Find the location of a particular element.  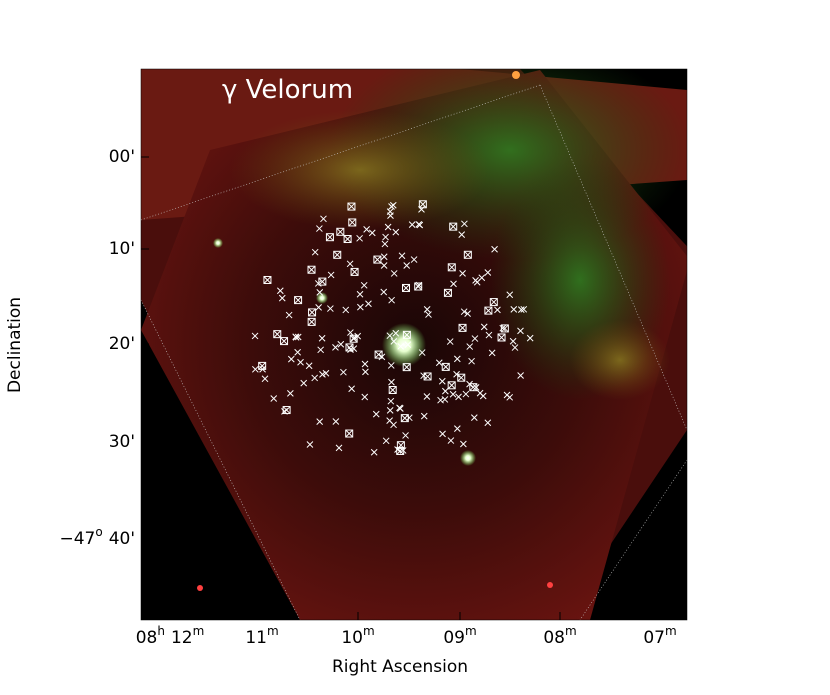

tick-number: 20' is located at coordinates (122, 344).